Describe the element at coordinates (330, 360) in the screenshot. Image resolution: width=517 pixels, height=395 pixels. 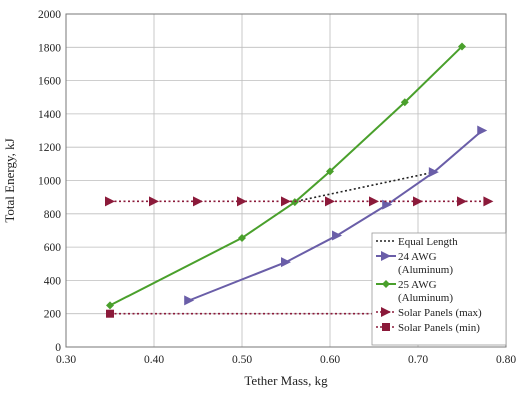
I see `x-tick-label: 0.60` at that location.